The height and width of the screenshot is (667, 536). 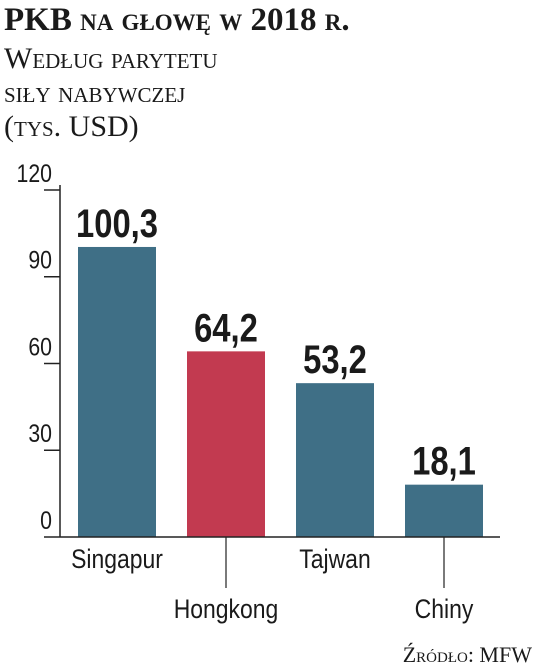 What do you see at coordinates (94, 92) in the screenshot?
I see `chart-subtitle: siły nabywczej` at bounding box center [94, 92].